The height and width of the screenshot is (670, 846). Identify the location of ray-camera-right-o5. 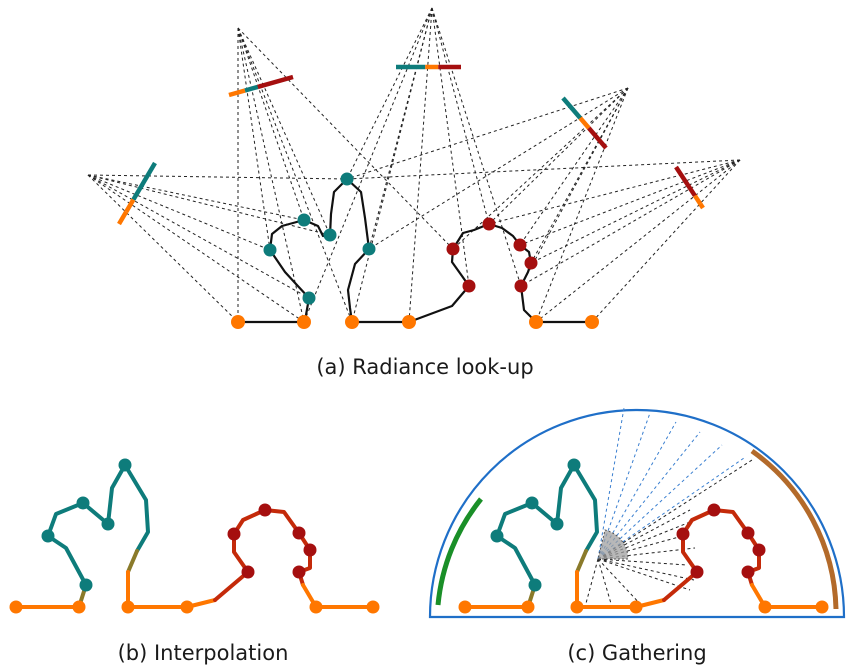
(638, 241).